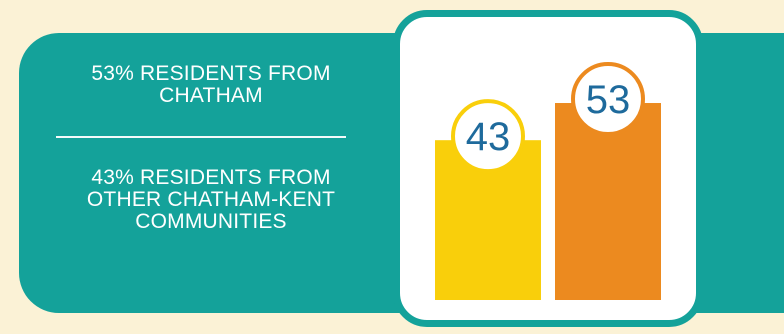  I want to click on value-label-2: 53, so click(608, 100).